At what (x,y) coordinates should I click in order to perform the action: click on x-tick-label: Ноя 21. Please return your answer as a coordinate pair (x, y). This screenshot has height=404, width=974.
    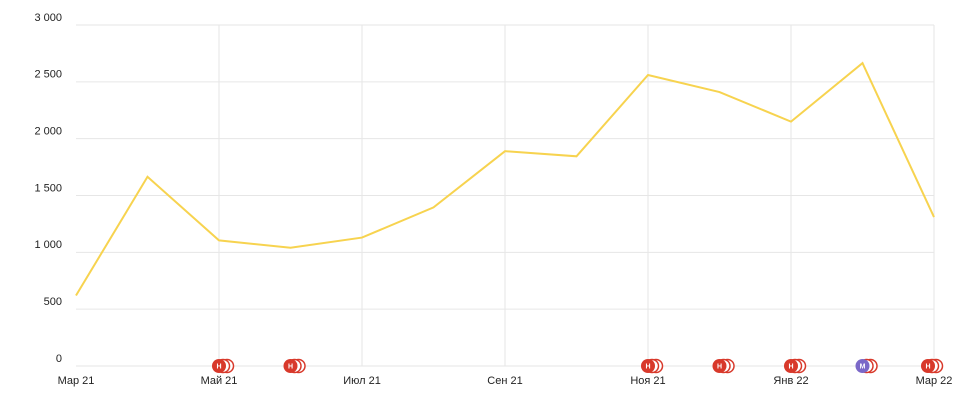
    Looking at the image, I should click on (647, 381).